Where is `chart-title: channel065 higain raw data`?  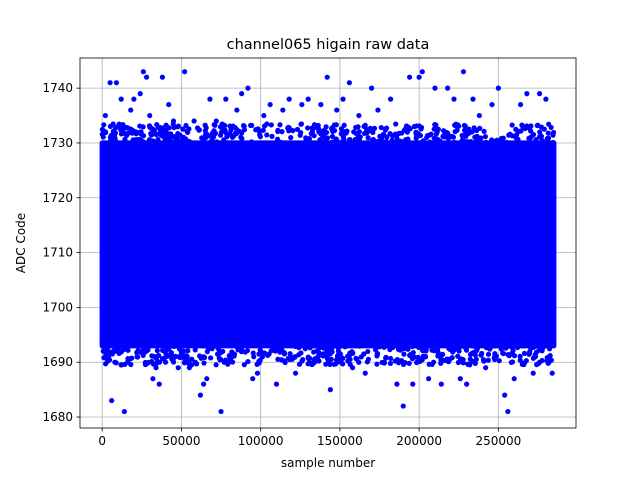 chart-title: channel065 higain raw data is located at coordinates (328, 45).